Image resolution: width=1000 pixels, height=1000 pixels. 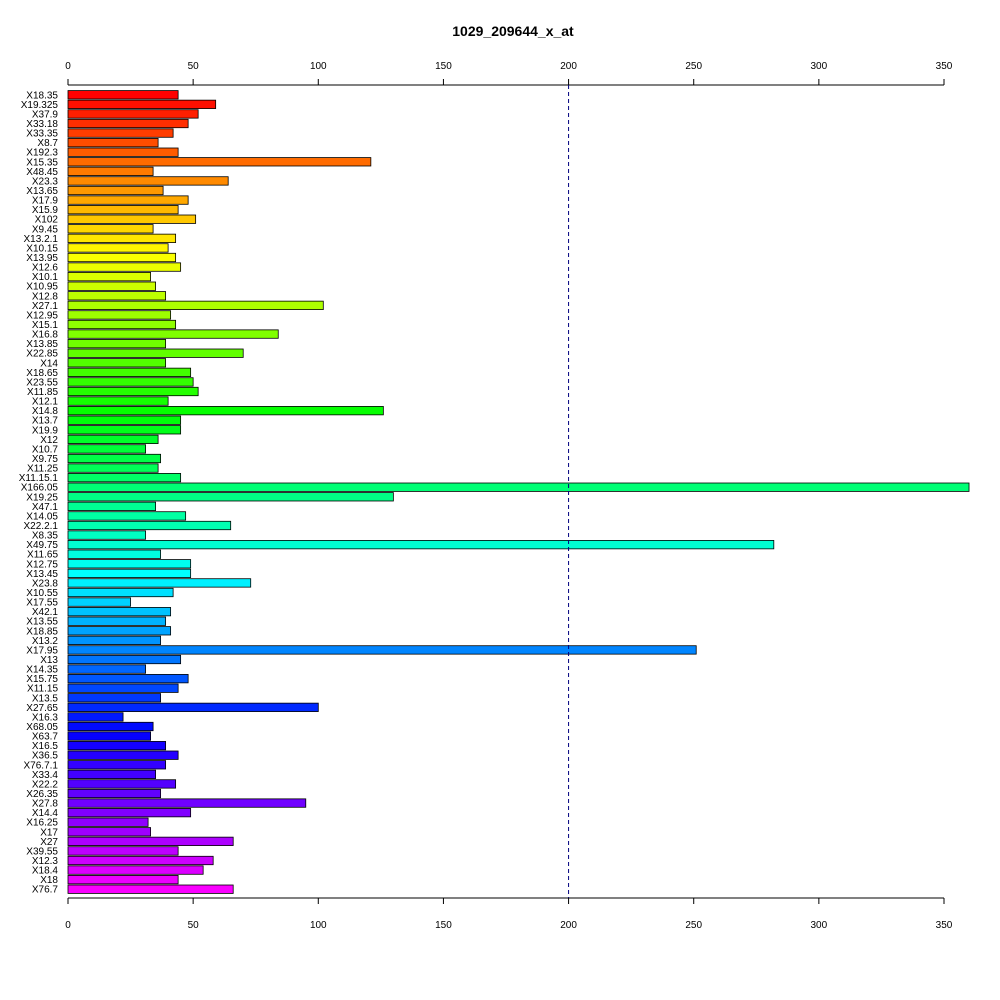 I want to click on category-label: X49.75, so click(x=42, y=545).